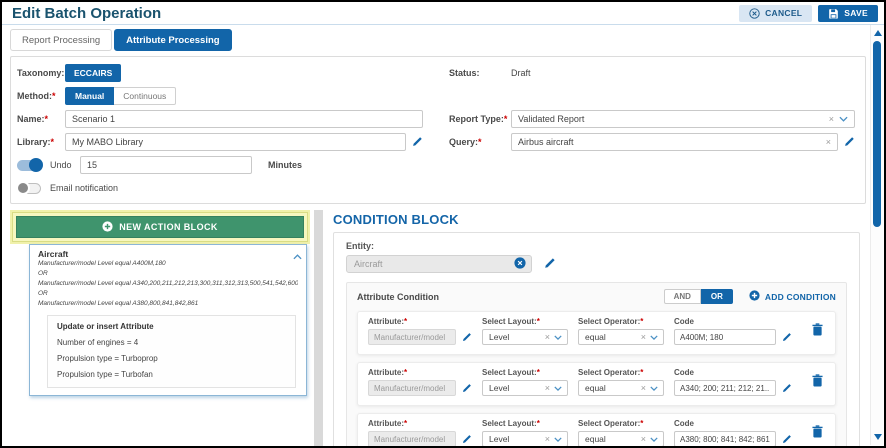 The width and height of the screenshot is (886, 448). What do you see at coordinates (439, 264) in the screenshot?
I see `entity-input: Aircraft` at bounding box center [439, 264].